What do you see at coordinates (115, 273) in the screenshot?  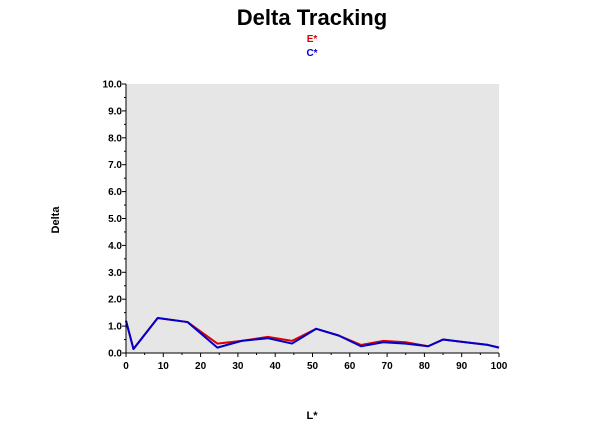 I see `y-tick-label: 3.0` at bounding box center [115, 273].